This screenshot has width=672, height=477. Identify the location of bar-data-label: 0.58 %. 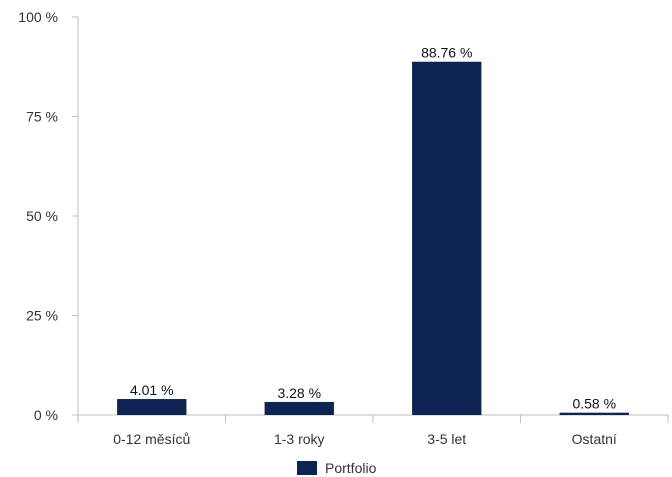
(594, 404).